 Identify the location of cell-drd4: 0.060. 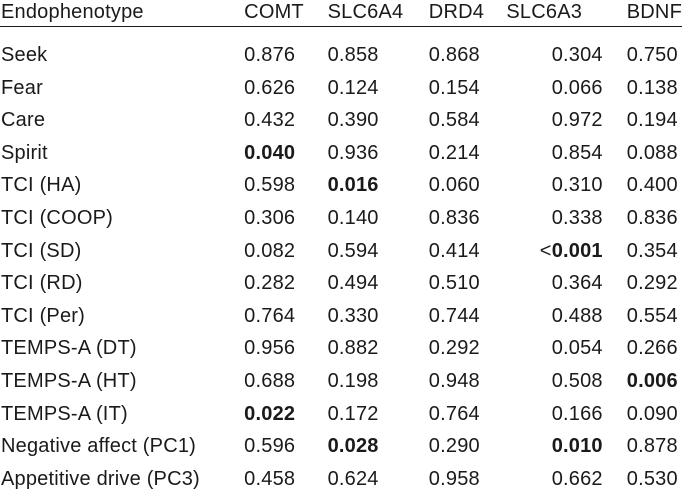
(468, 185).